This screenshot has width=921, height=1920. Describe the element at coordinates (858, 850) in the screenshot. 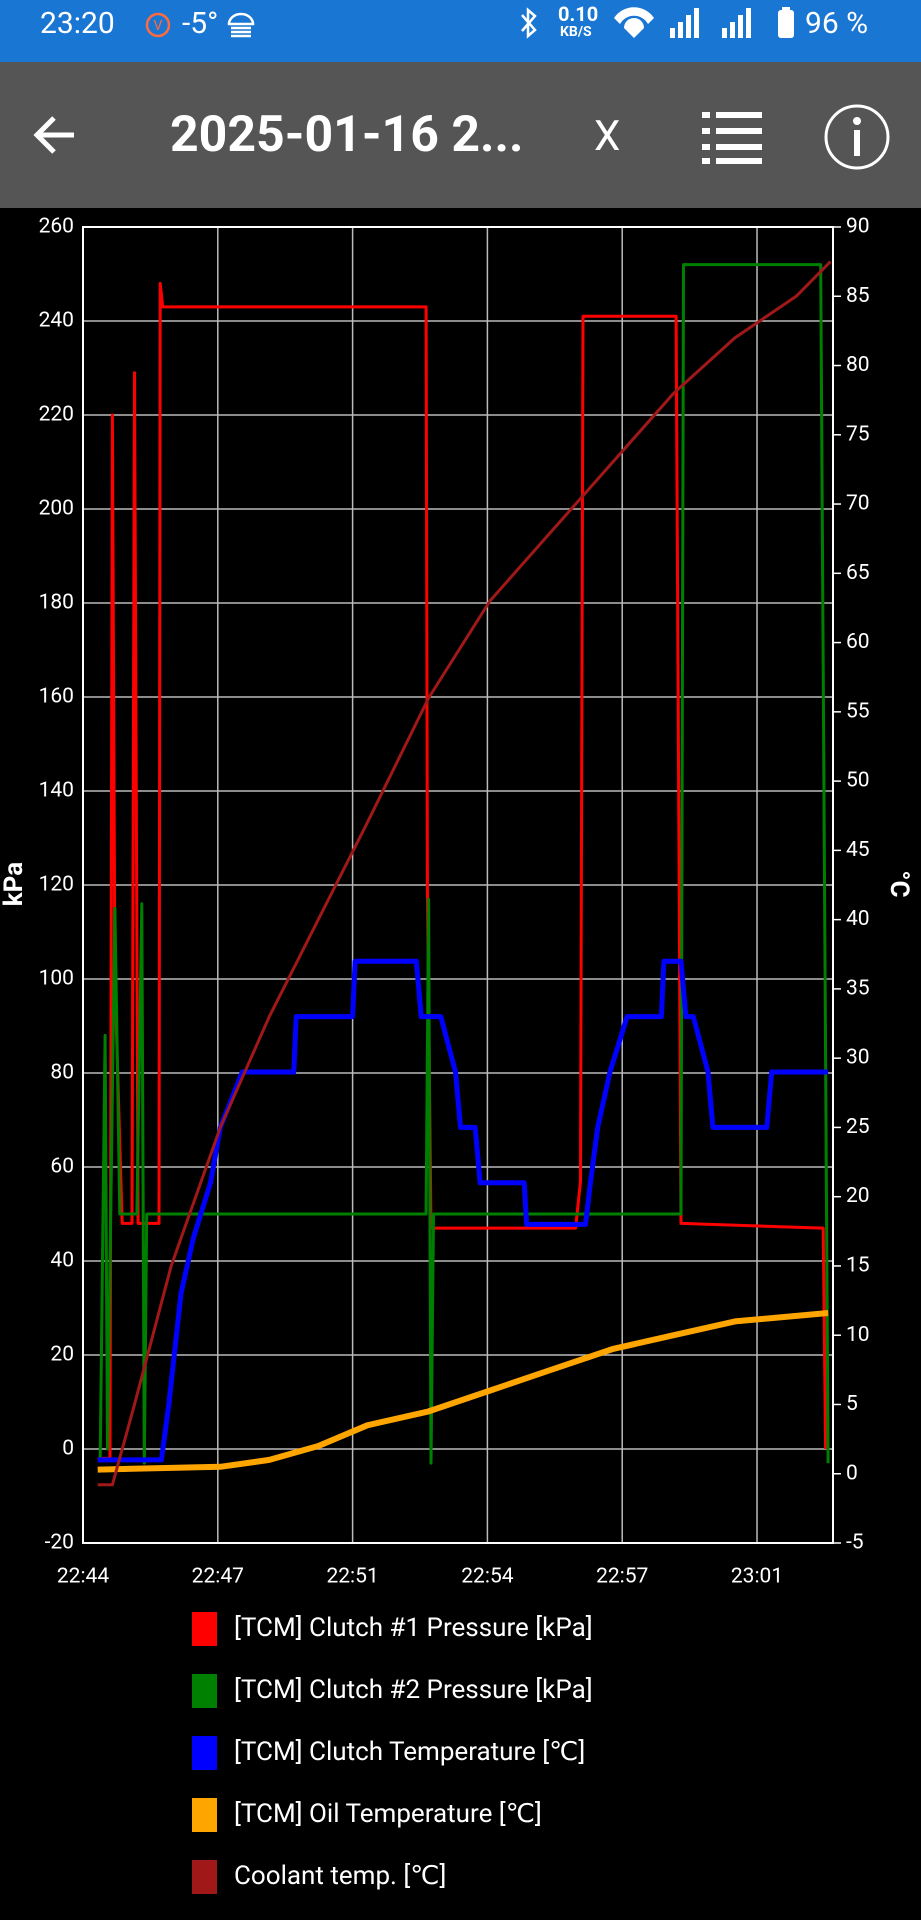

I see `y2-tick-label: 45` at that location.